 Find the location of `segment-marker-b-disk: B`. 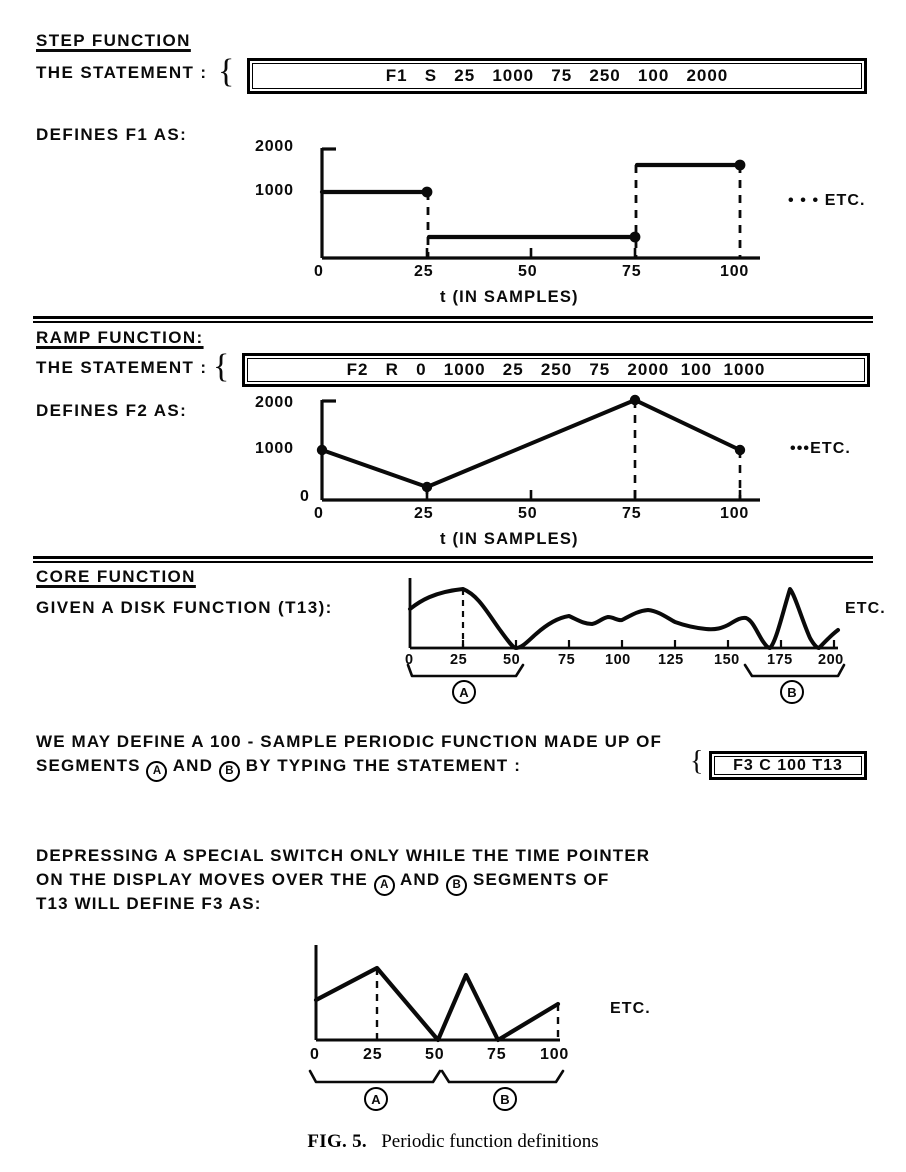

segment-marker-b-disk: B is located at coordinates (792, 692).